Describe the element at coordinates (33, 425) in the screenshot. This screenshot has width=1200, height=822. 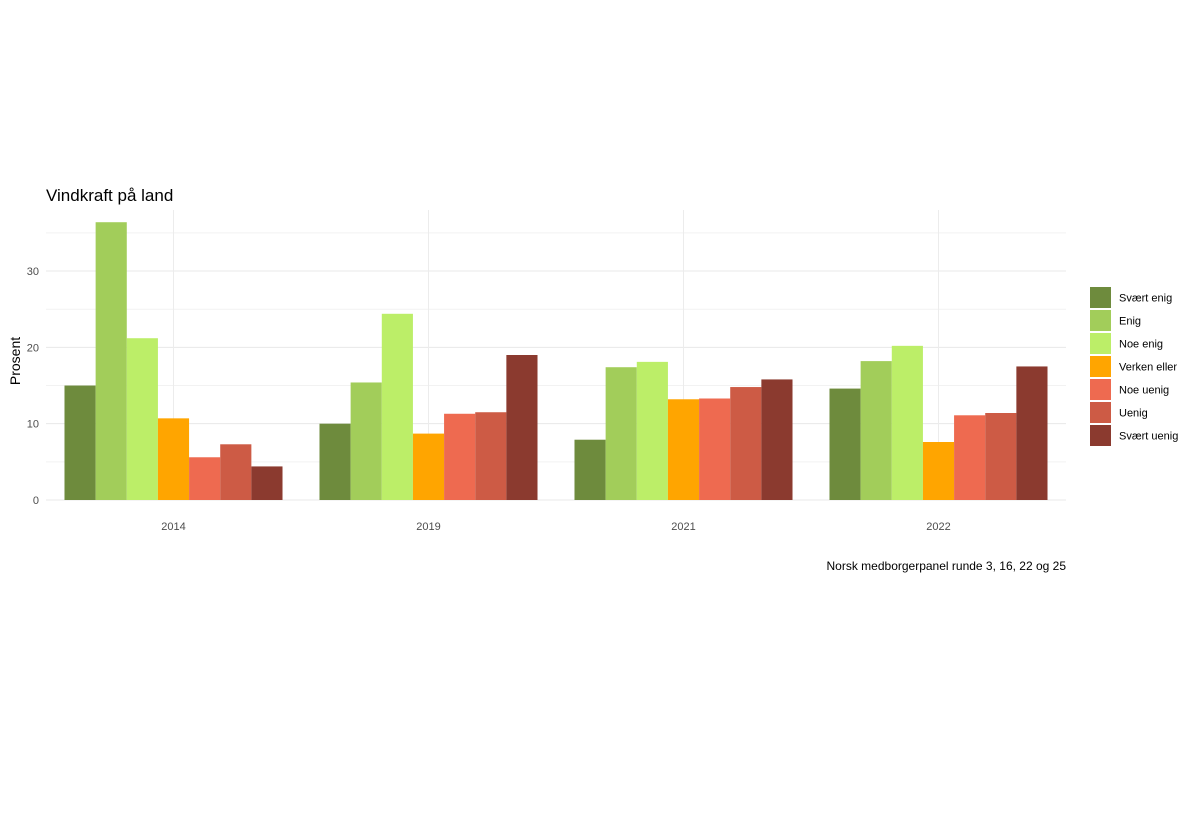
I see `y-tick-label: 10` at that location.